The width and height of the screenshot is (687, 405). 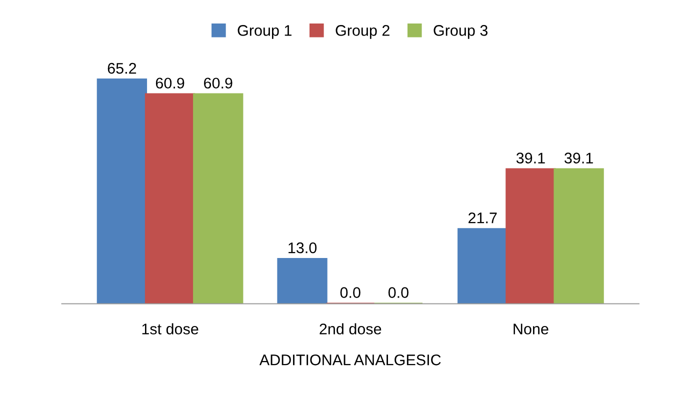 What do you see at coordinates (461, 32) in the screenshot?
I see `legend-label: Group 3` at bounding box center [461, 32].